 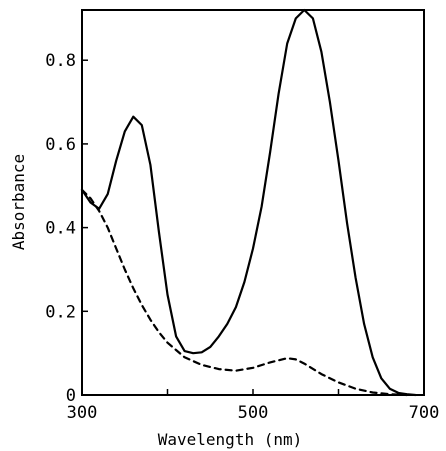 I want to click on y-axis-title: Absorbance, so click(x=18, y=202).